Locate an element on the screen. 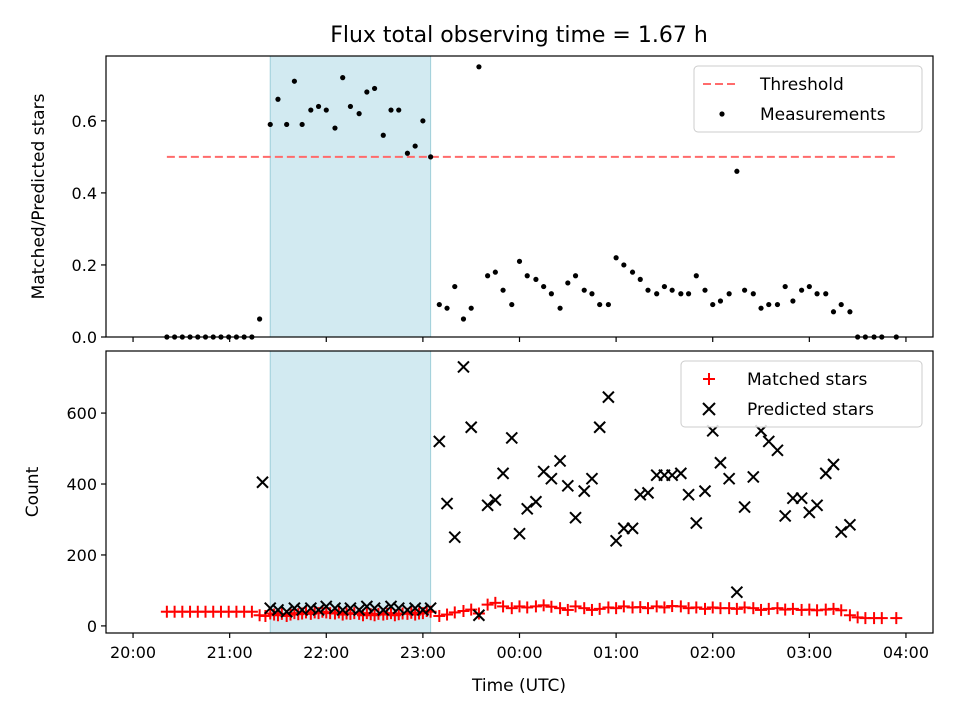 The height and width of the screenshot is (720, 960). y-tick-label: 200 is located at coordinates (81, 555).